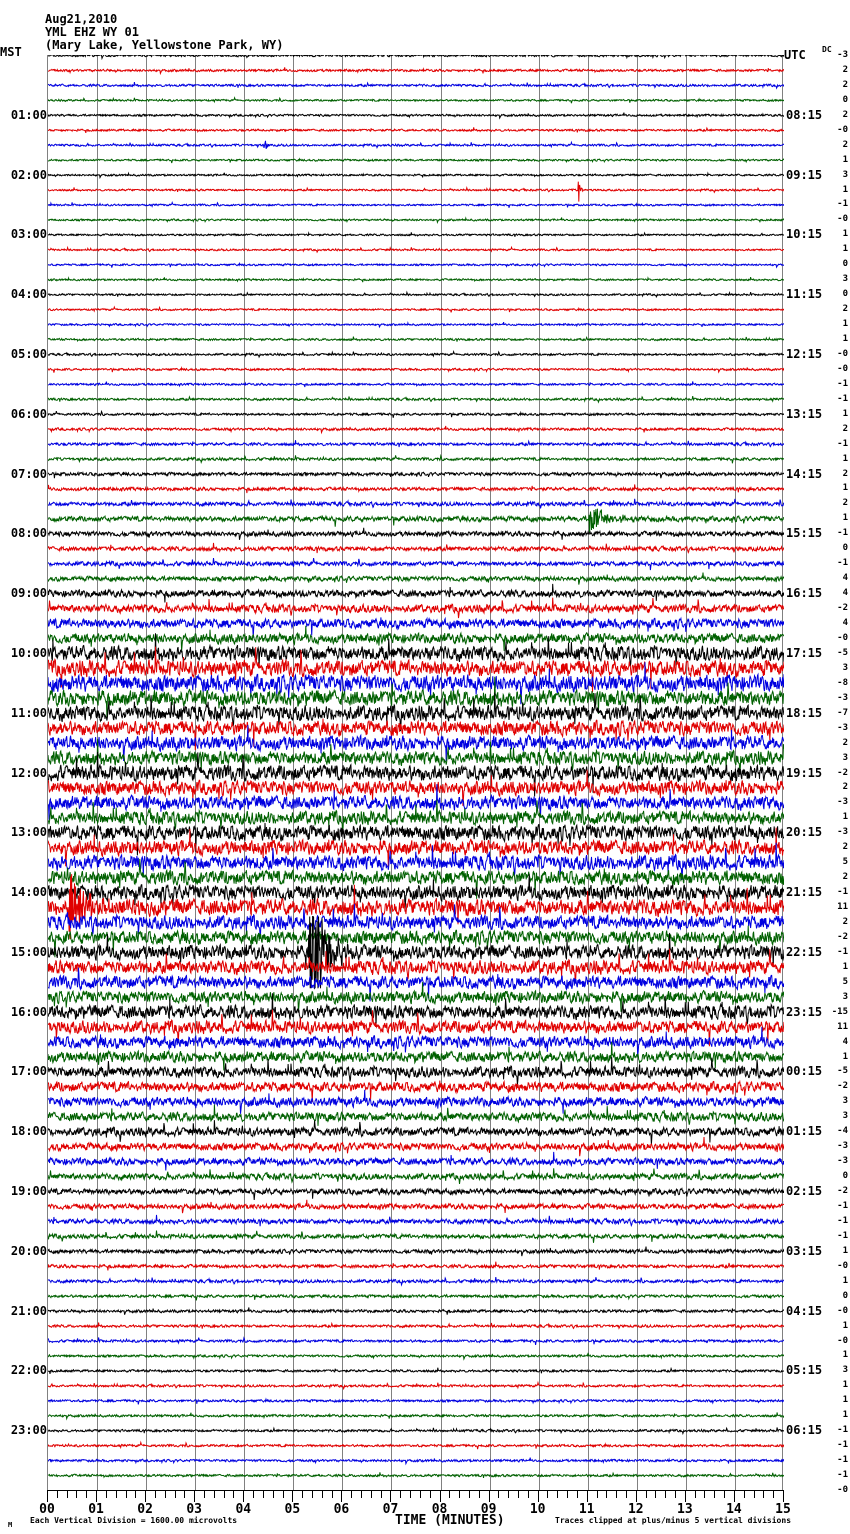 Image resolution: width=850 pixels, height=1534 pixels. Describe the element at coordinates (28, 1131) in the screenshot. I see `mst-tick-1800: 18:00` at that location.